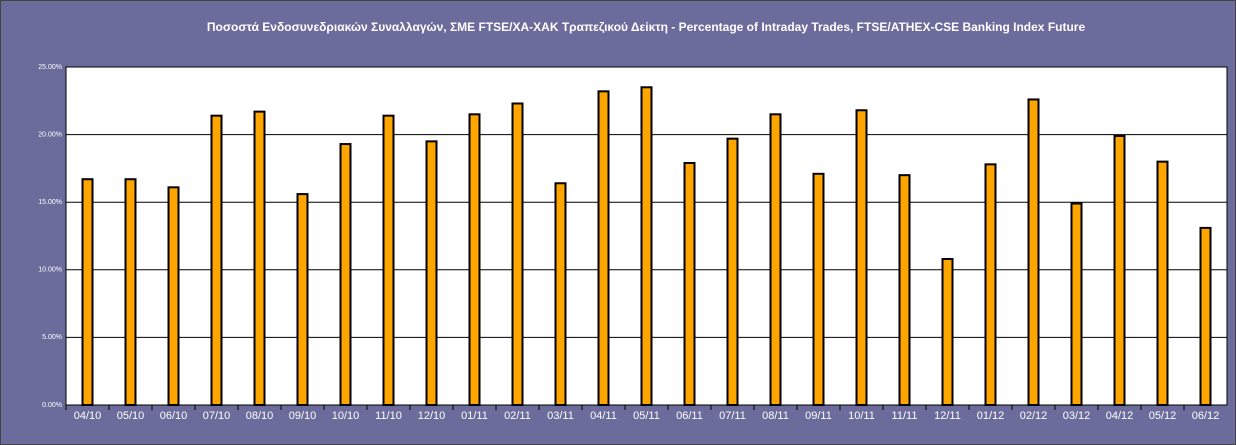 This screenshot has width=1236, height=445. What do you see at coordinates (517, 416) in the screenshot?
I see `x-tick-label: 02/11` at bounding box center [517, 416].